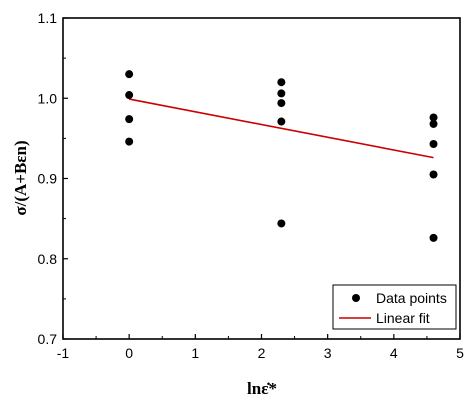  Describe the element at coordinates (262, 388) in the screenshot. I see `x-axis-title: lnε̇*` at that location.